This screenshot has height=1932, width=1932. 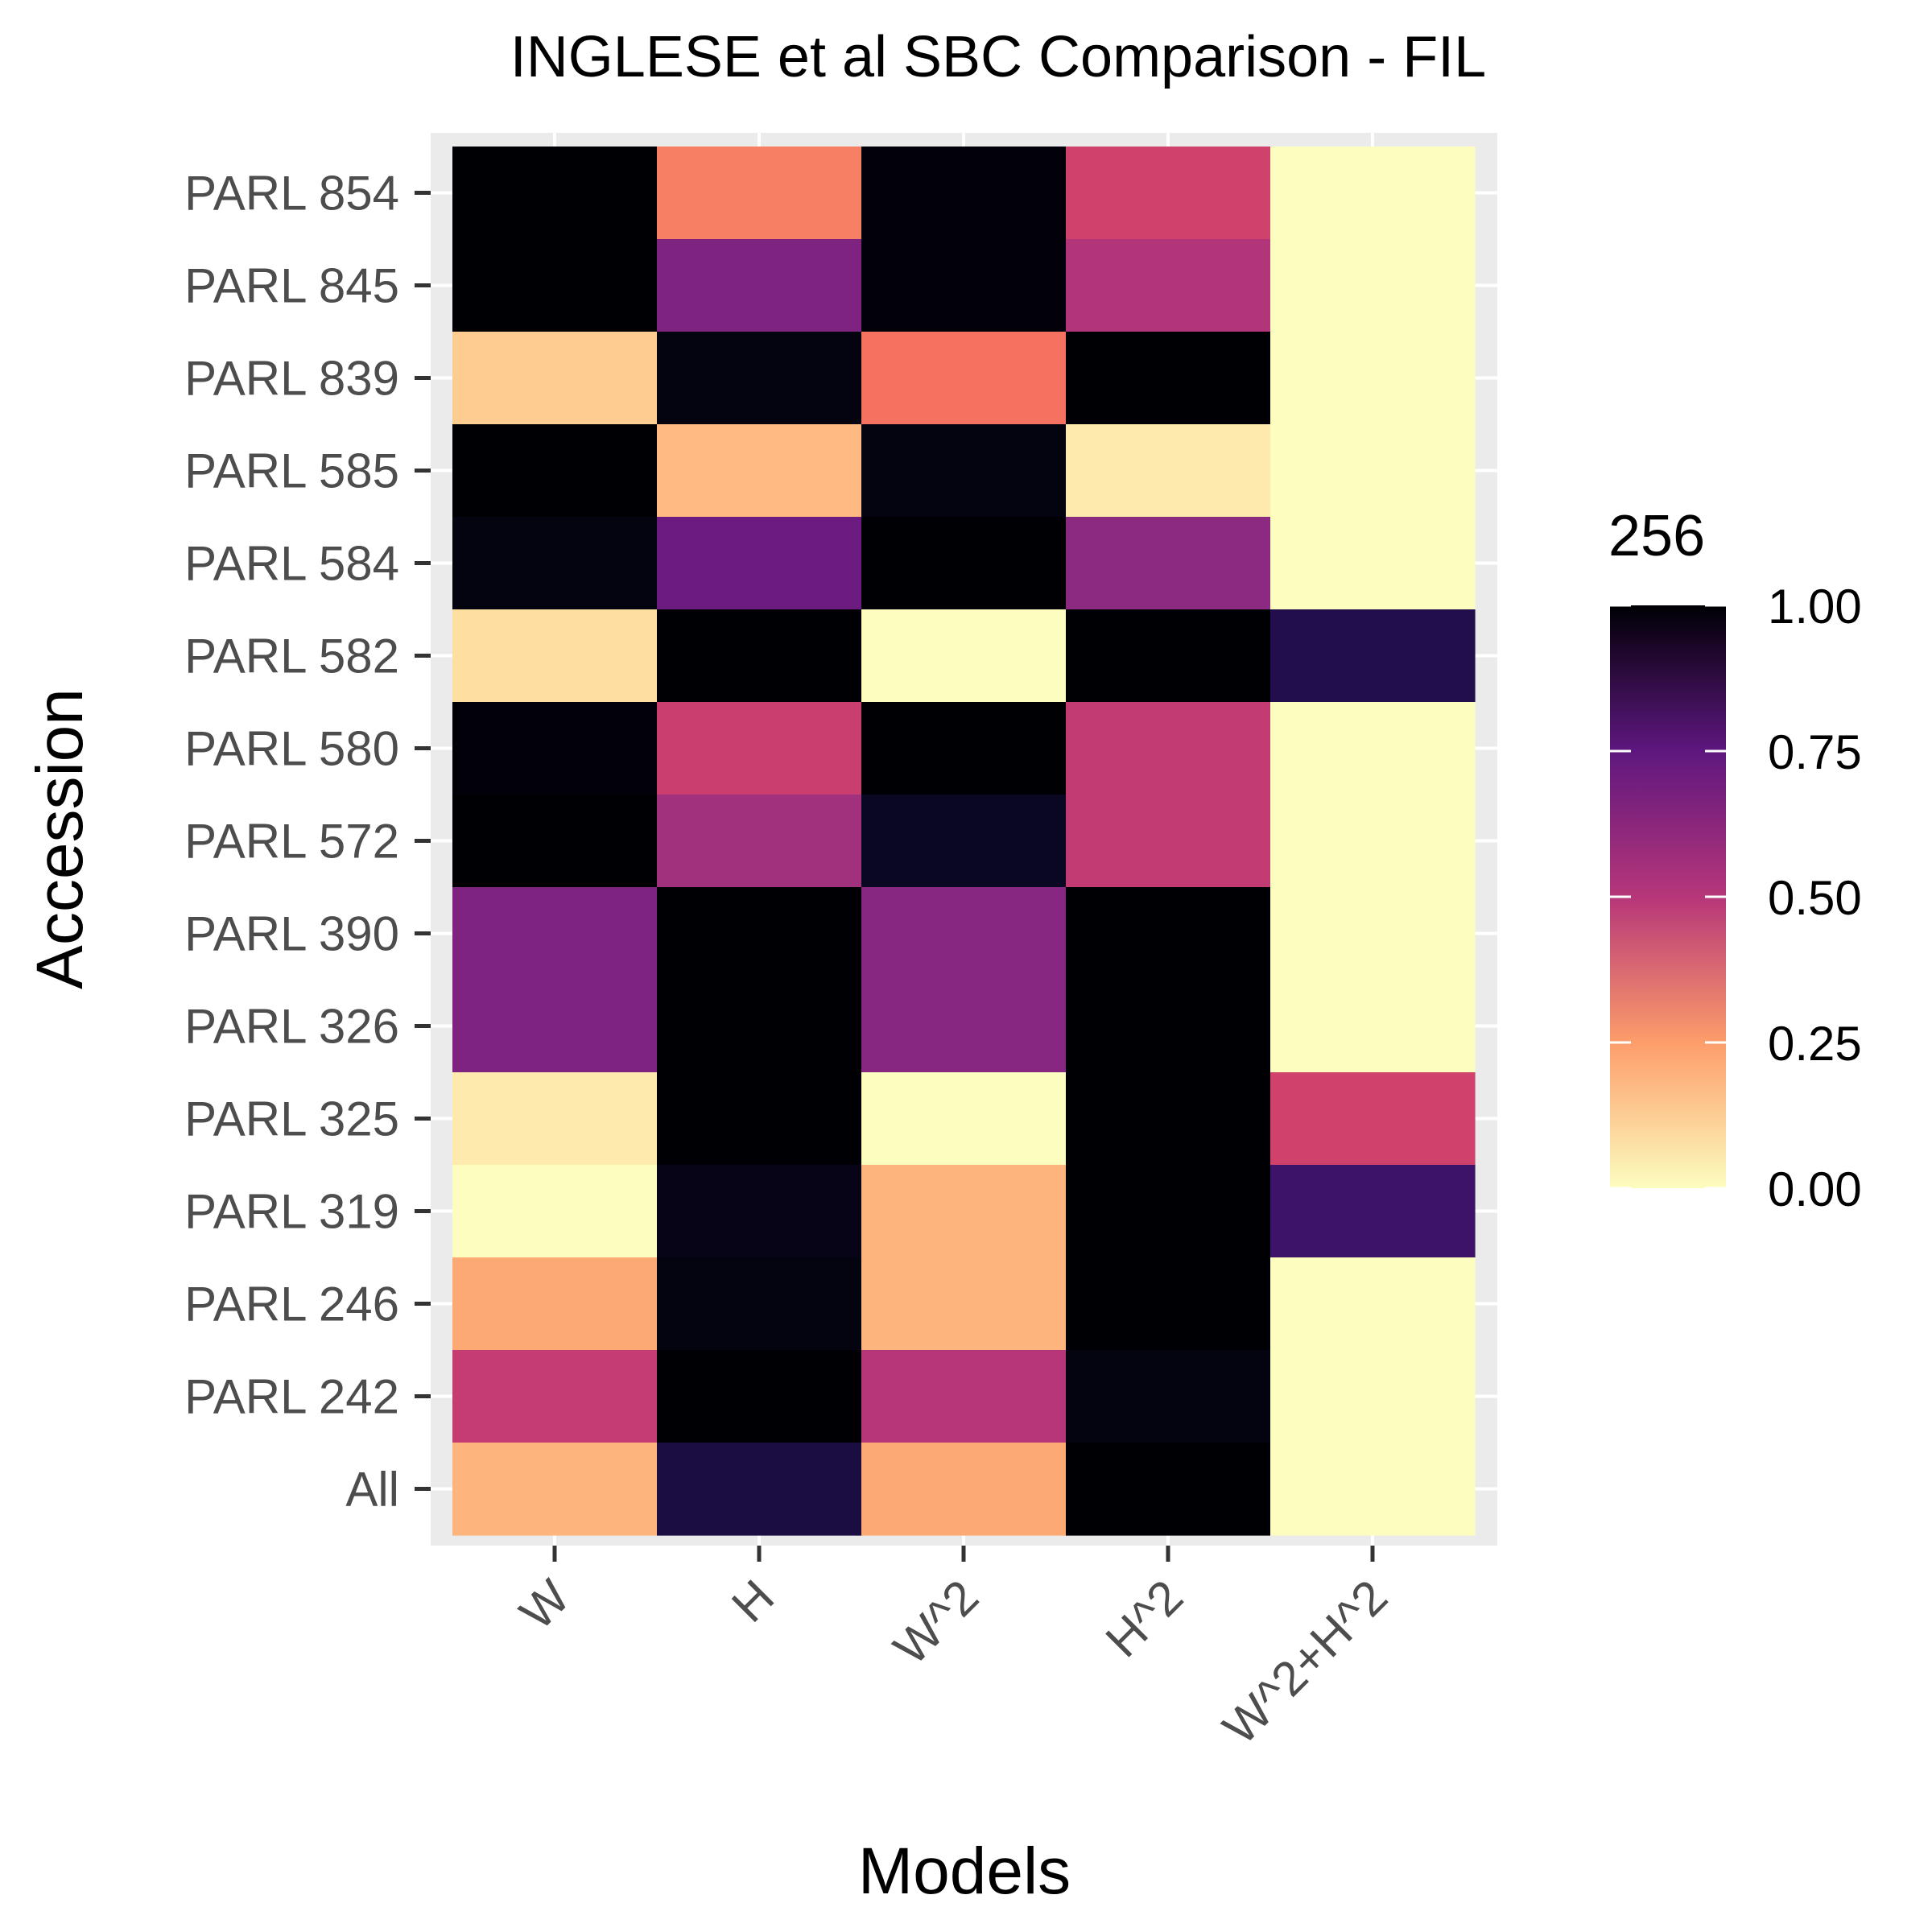 I want to click on x-tick-label: H^2, so click(x=1145, y=1619).